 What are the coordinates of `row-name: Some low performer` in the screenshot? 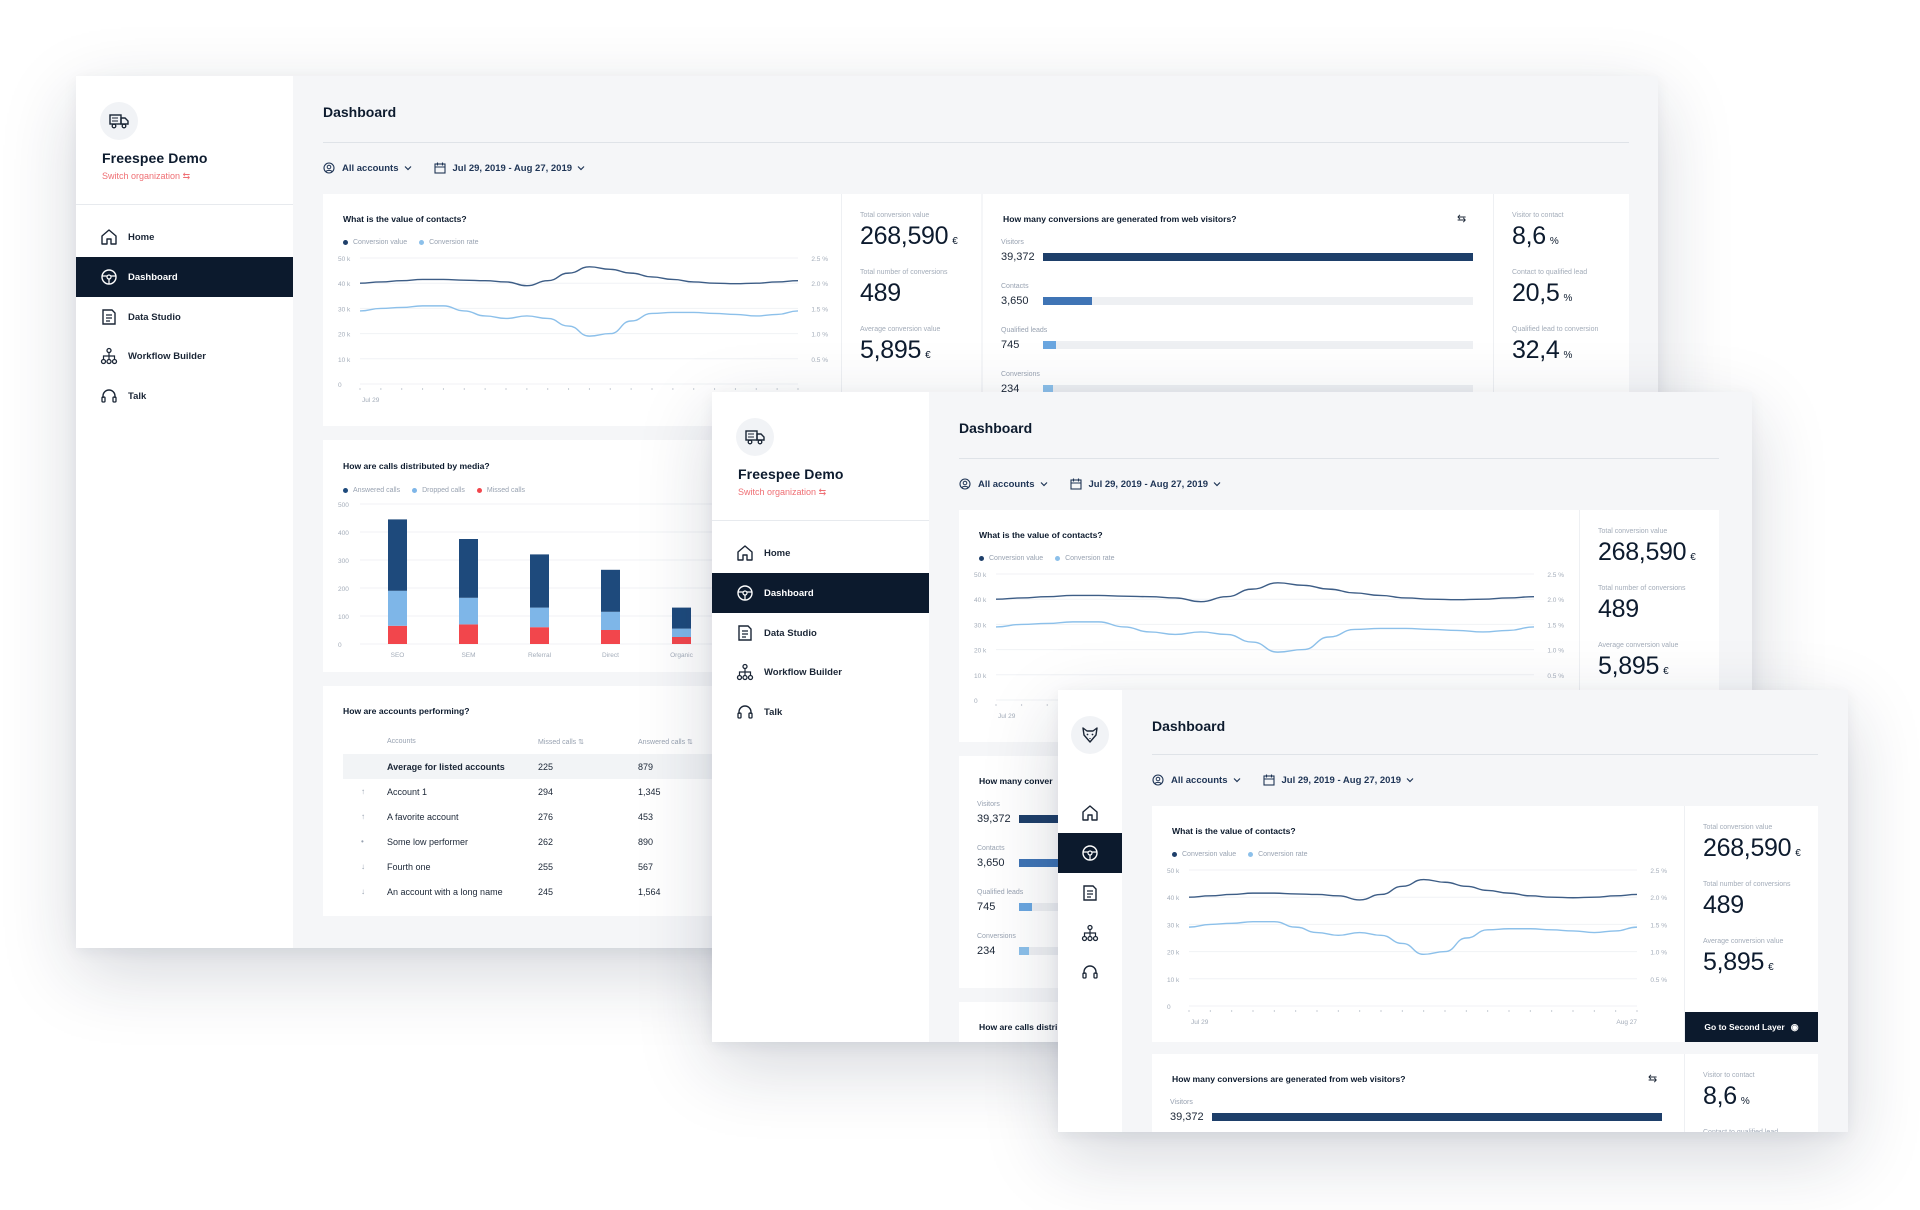 It's located at (428, 842).